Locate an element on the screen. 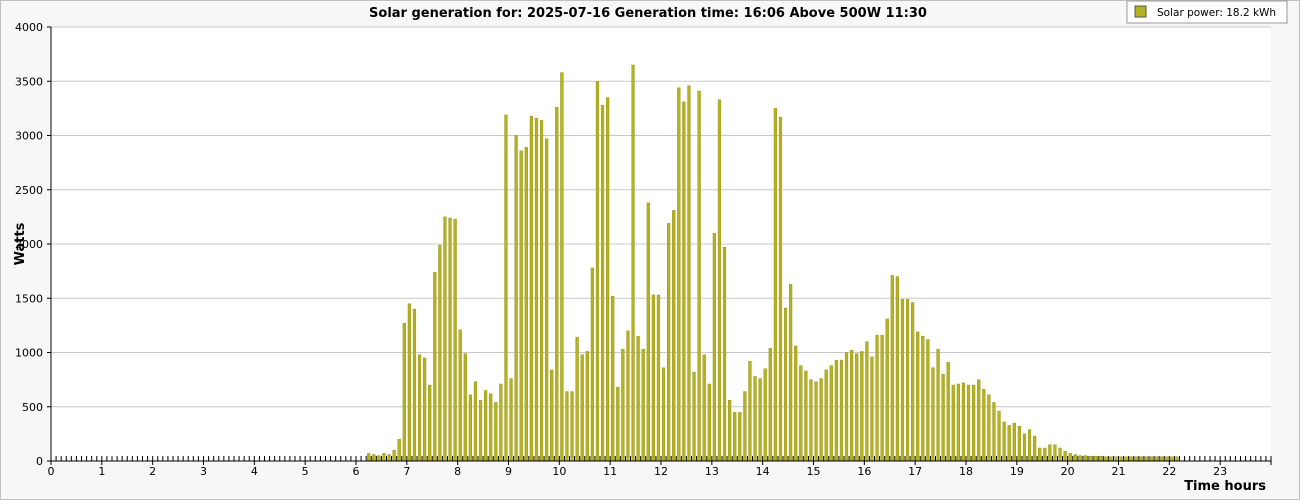  x-tick-label: 11 is located at coordinates (610, 471).